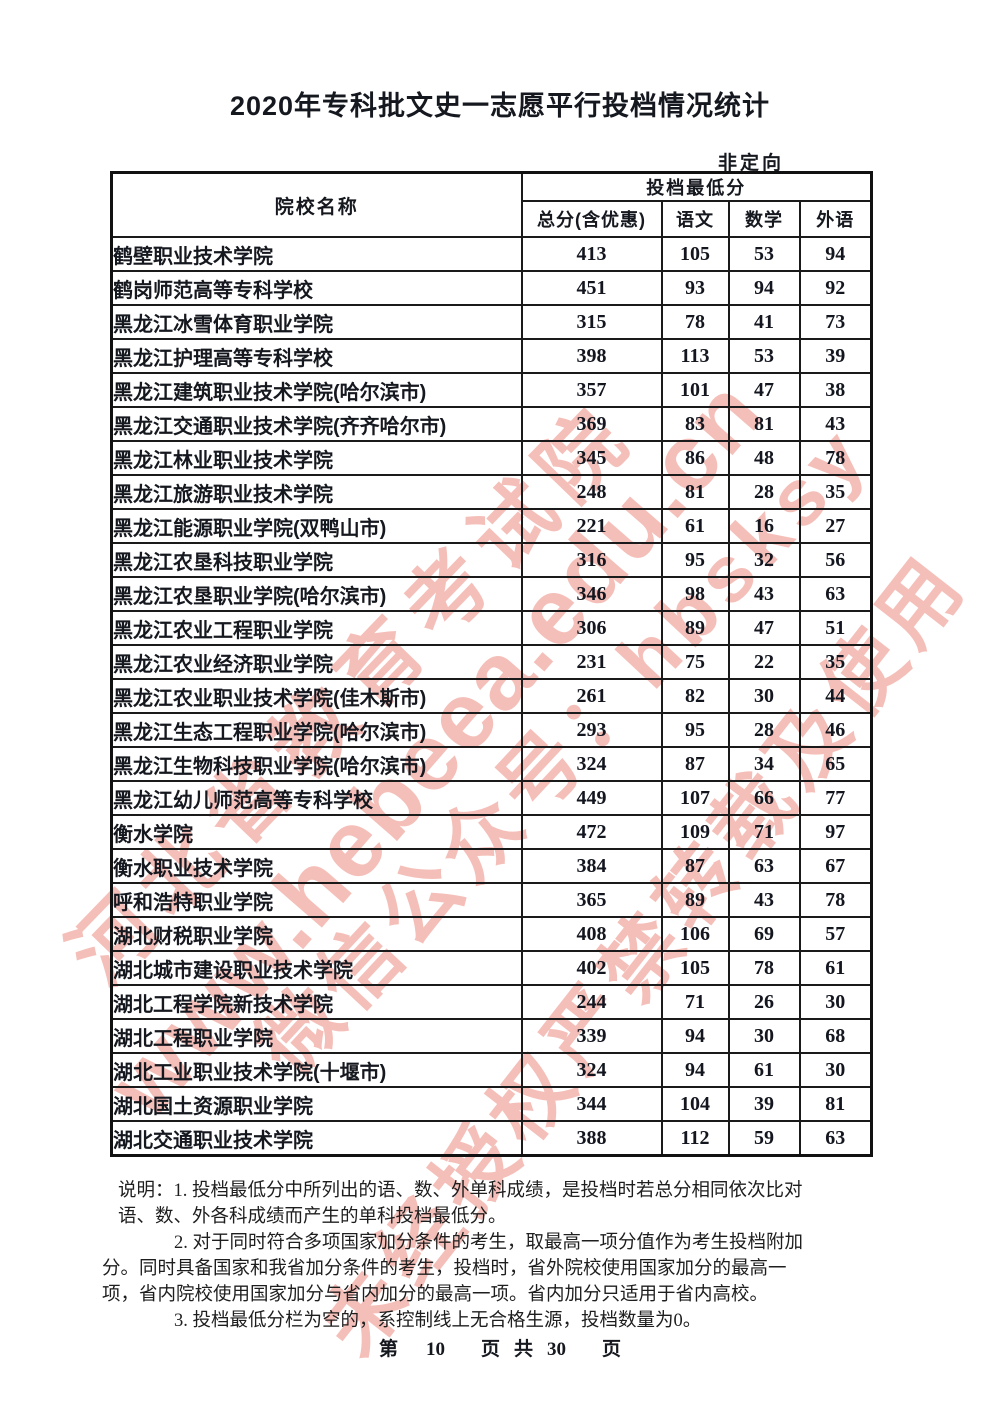 This screenshot has height=1416, width=1000. I want to click on table-row: 黑龙江建筑职业技术学院(哈尔滨市) 357 101 47 38, so click(491, 390).